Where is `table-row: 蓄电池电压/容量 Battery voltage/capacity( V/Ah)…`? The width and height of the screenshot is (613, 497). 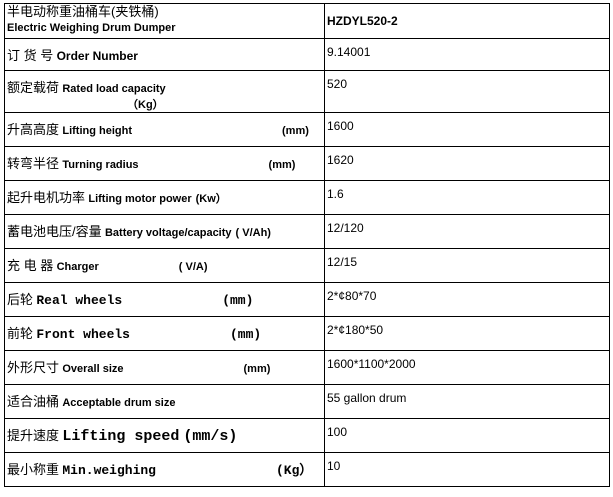 table-row: 蓄电池电压/容量 Battery voltage/capacity( V/Ah)… is located at coordinates (307, 231).